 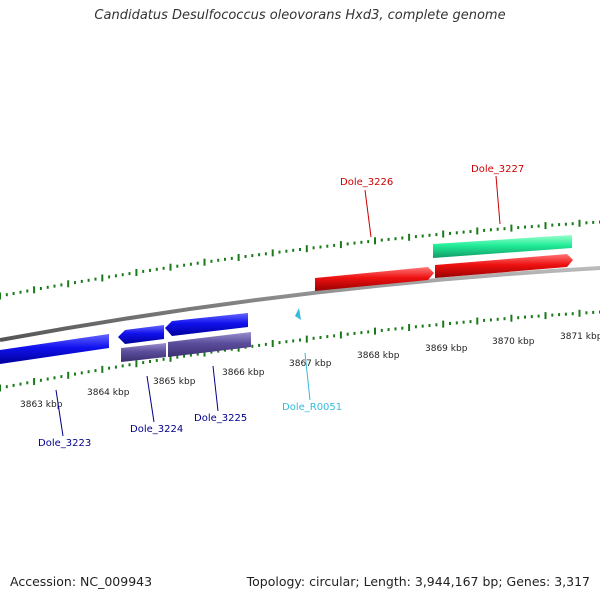 I want to click on gene-label-dole-3225: Dole_3225, so click(x=220, y=418).